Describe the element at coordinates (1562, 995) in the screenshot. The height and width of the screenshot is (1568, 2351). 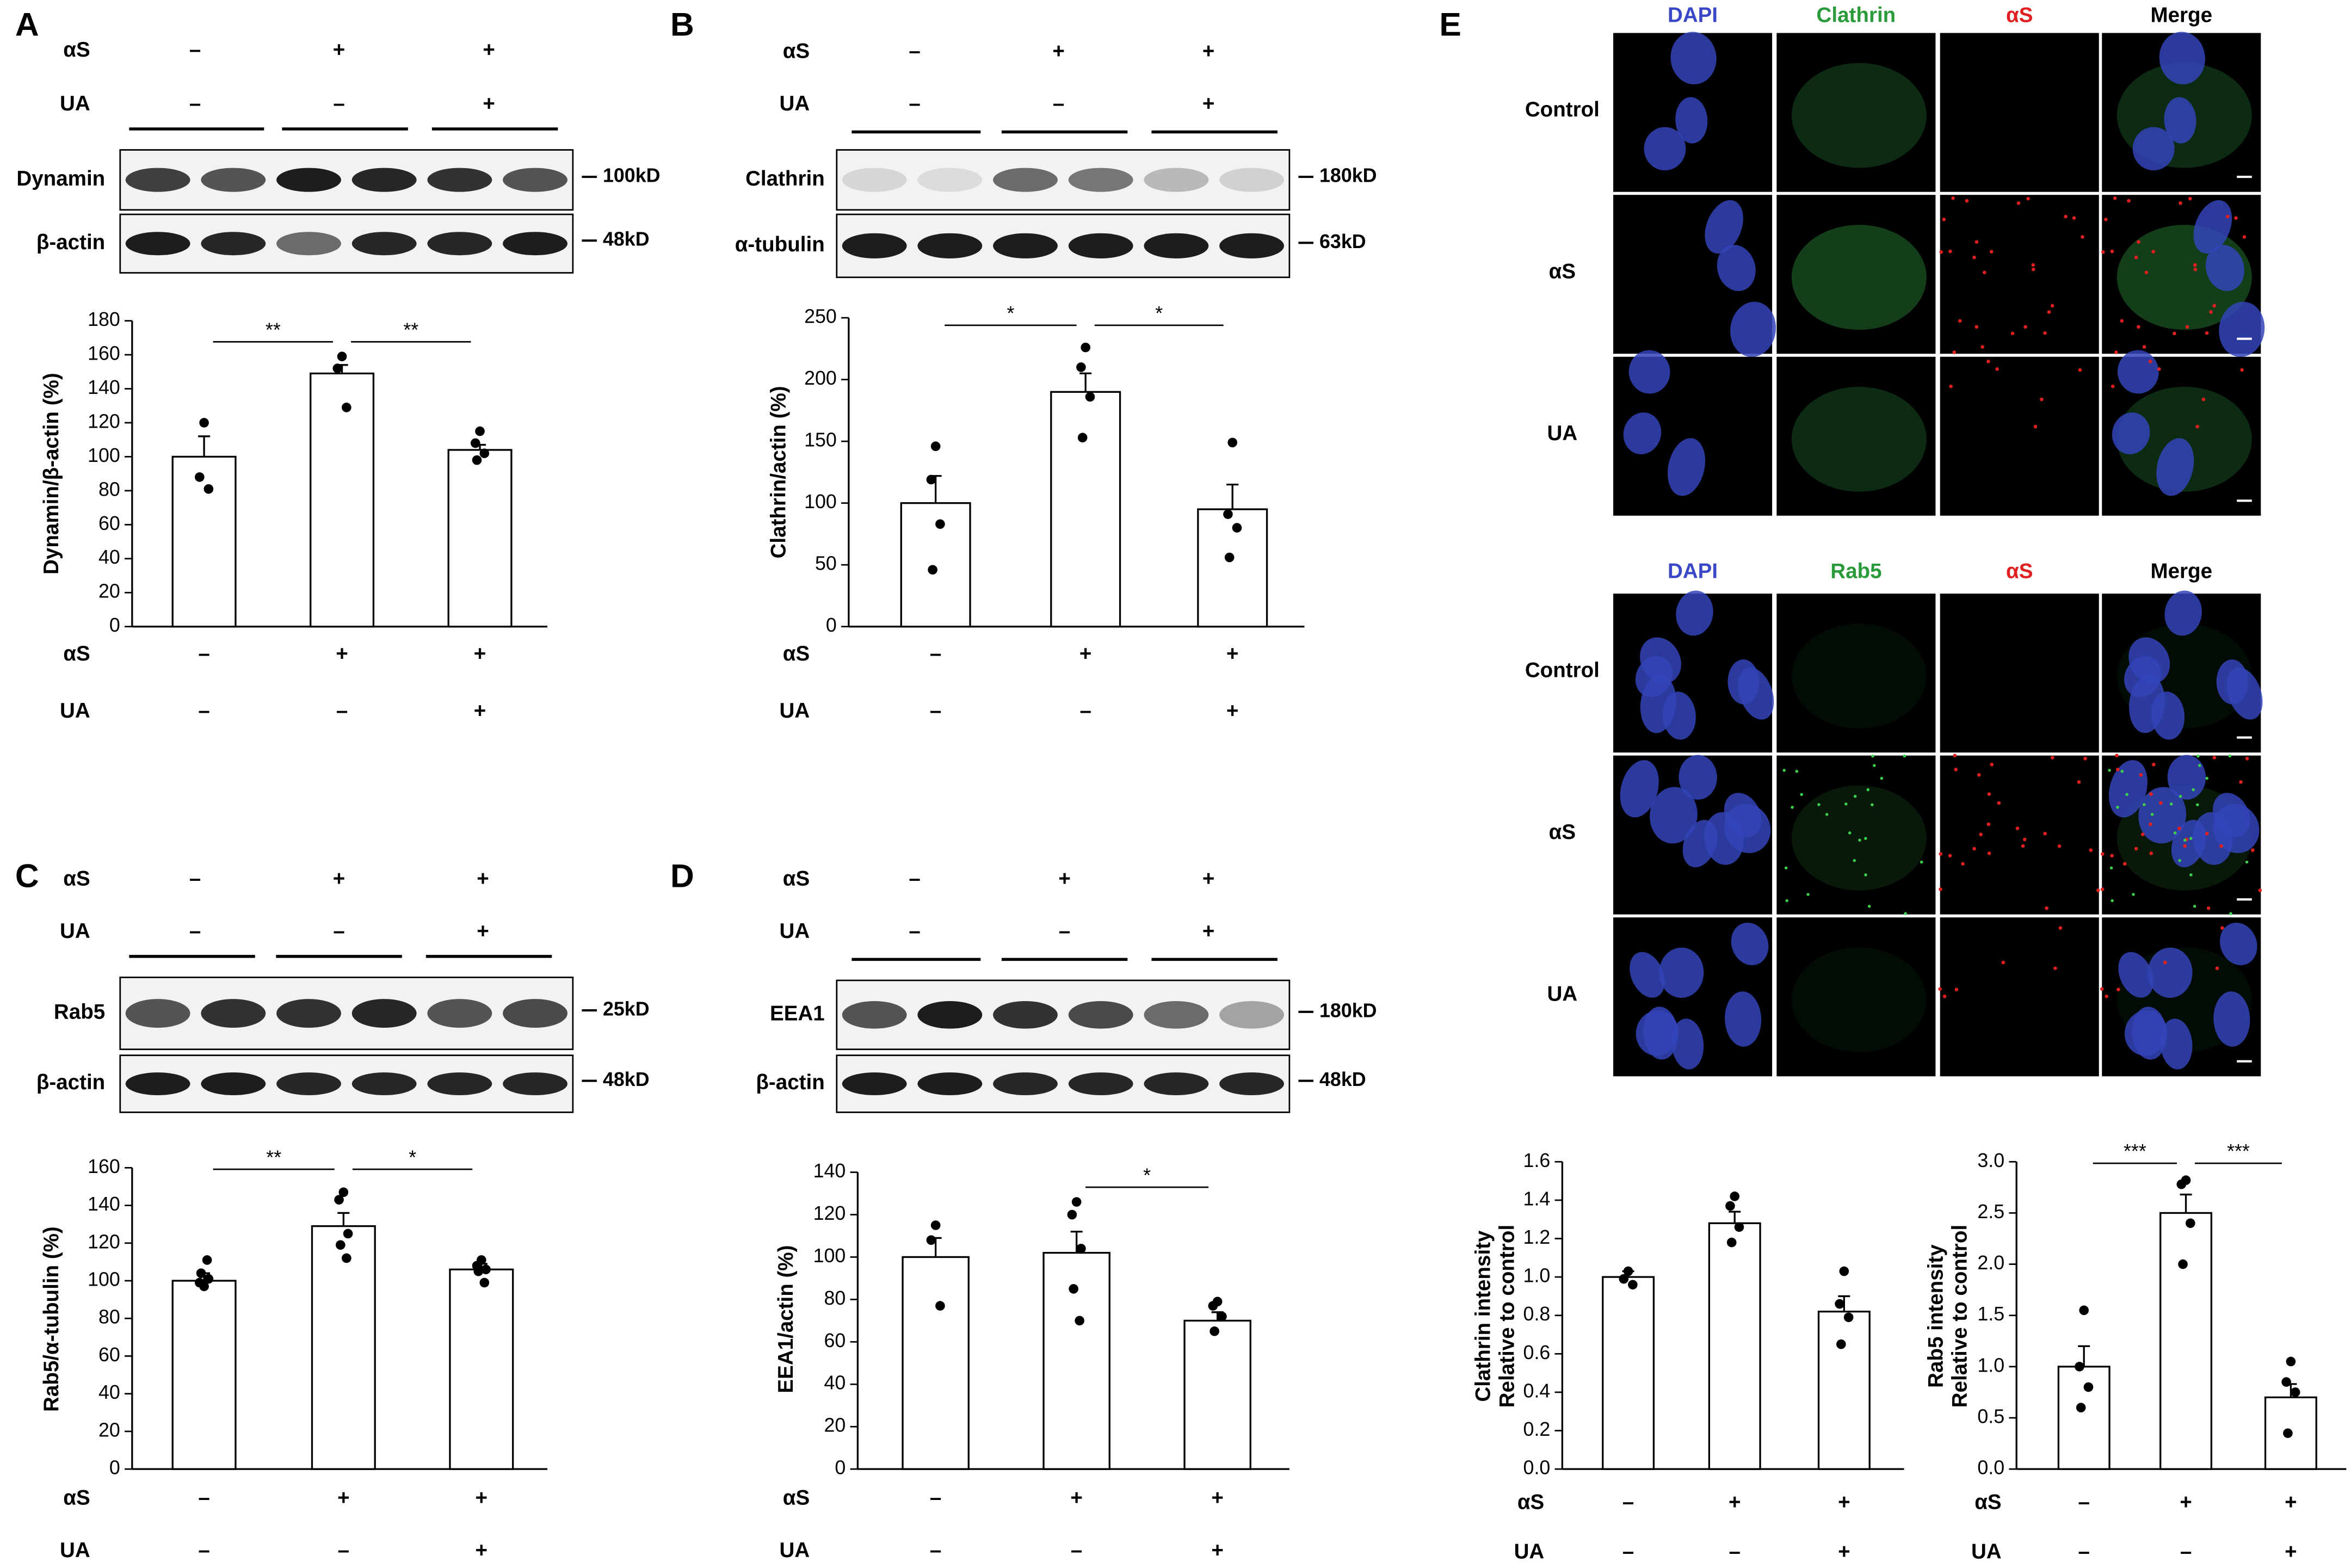
I see `condition-label: UA` at that location.